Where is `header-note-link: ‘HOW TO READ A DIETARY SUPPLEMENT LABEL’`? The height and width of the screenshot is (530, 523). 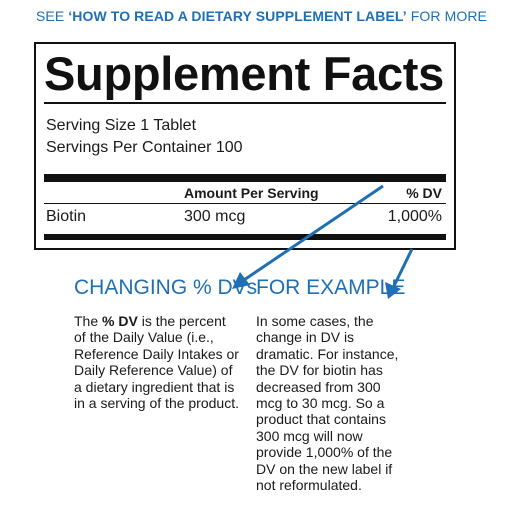 header-note-link: ‘HOW TO READ A DIETARY SUPPLEMENT LABEL’ is located at coordinates (237, 16).